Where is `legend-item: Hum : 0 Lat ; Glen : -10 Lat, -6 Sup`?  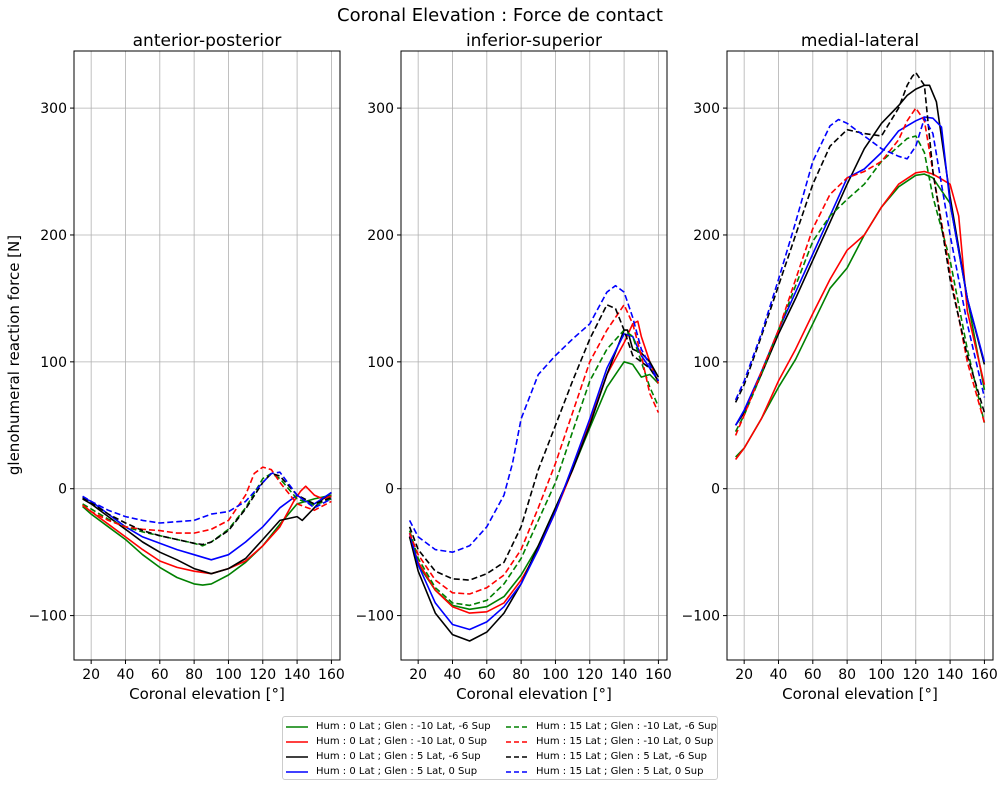
legend-item: Hum : 0 Lat ; Glen : -10 Lat, -6 Sup is located at coordinates (388, 726).